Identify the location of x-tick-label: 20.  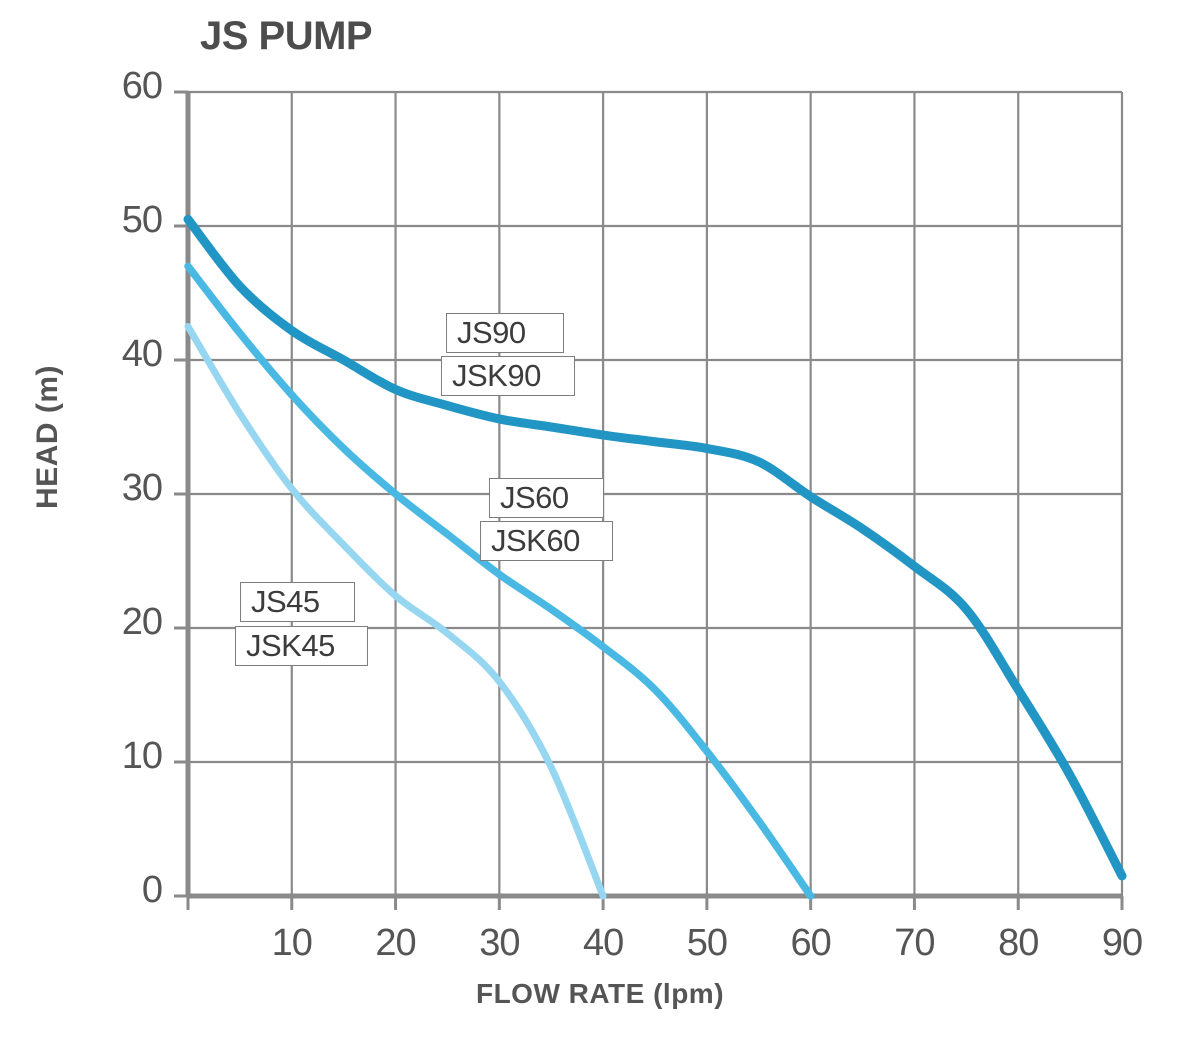
(395, 943).